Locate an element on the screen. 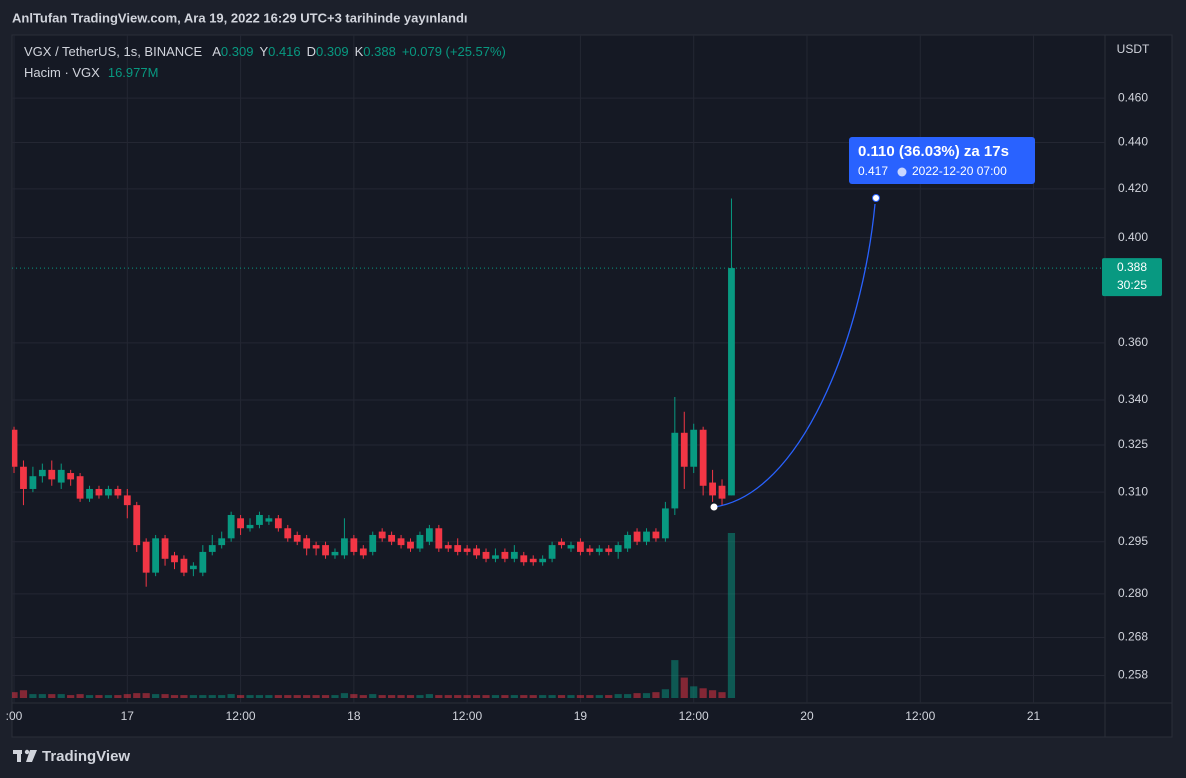 The image size is (1186, 778). y-tick-label: 0.268 is located at coordinates (1133, 637).